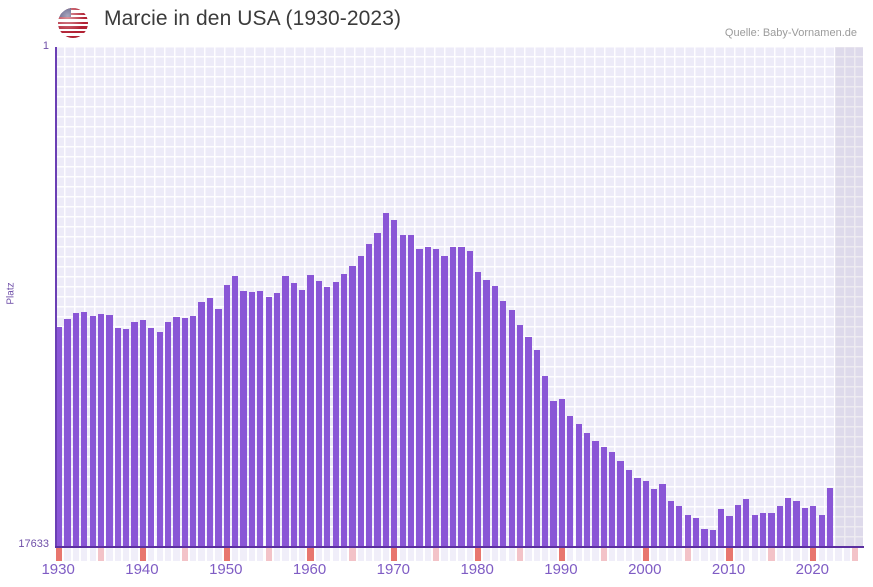 Image resolution: width=873 pixels, height=587 pixels. I want to click on bar-1995, so click(603, 496).